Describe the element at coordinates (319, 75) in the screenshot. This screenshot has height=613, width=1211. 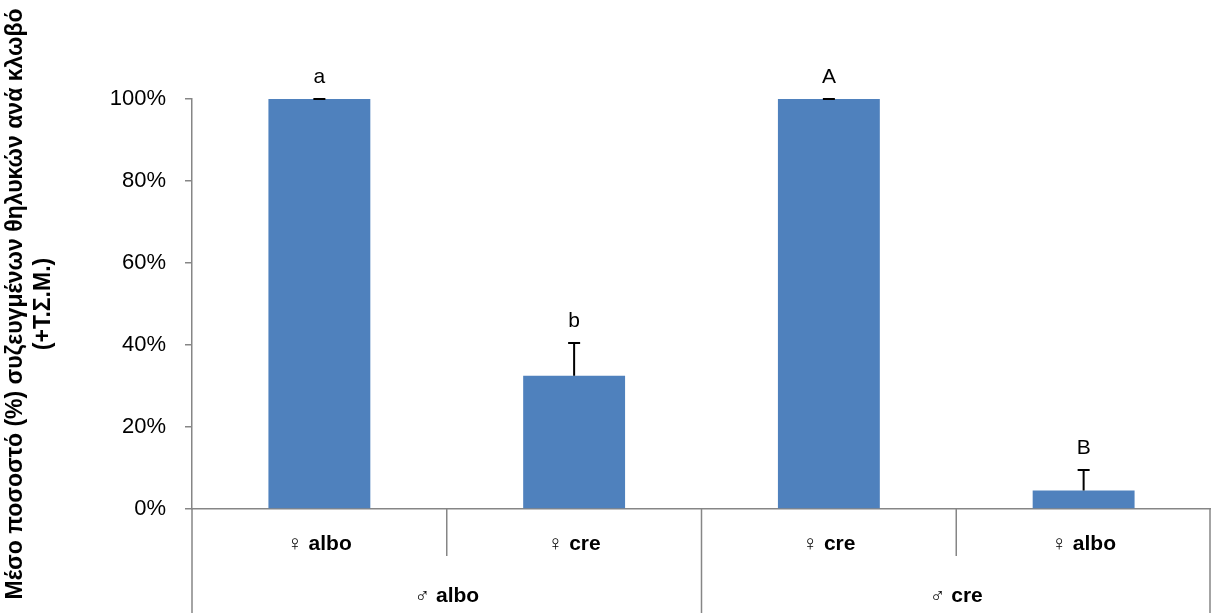
I see `data-label: a` at that location.